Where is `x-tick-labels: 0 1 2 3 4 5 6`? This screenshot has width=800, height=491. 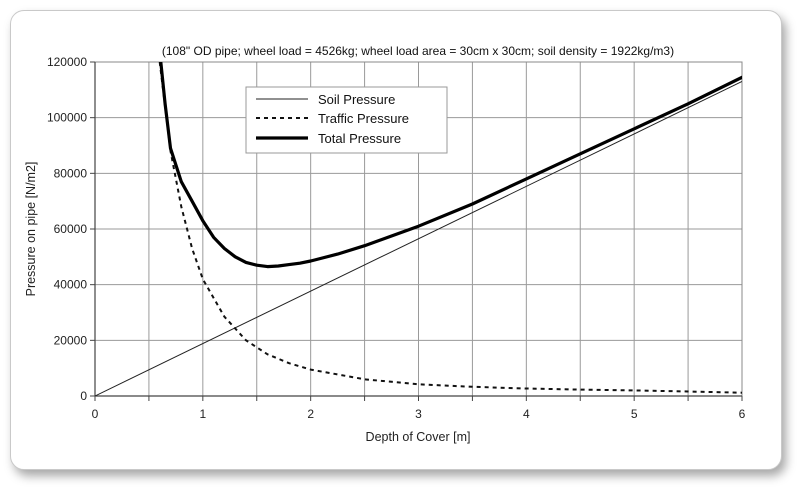
x-tick-labels: 0 1 2 3 4 5 6 is located at coordinates (419, 414).